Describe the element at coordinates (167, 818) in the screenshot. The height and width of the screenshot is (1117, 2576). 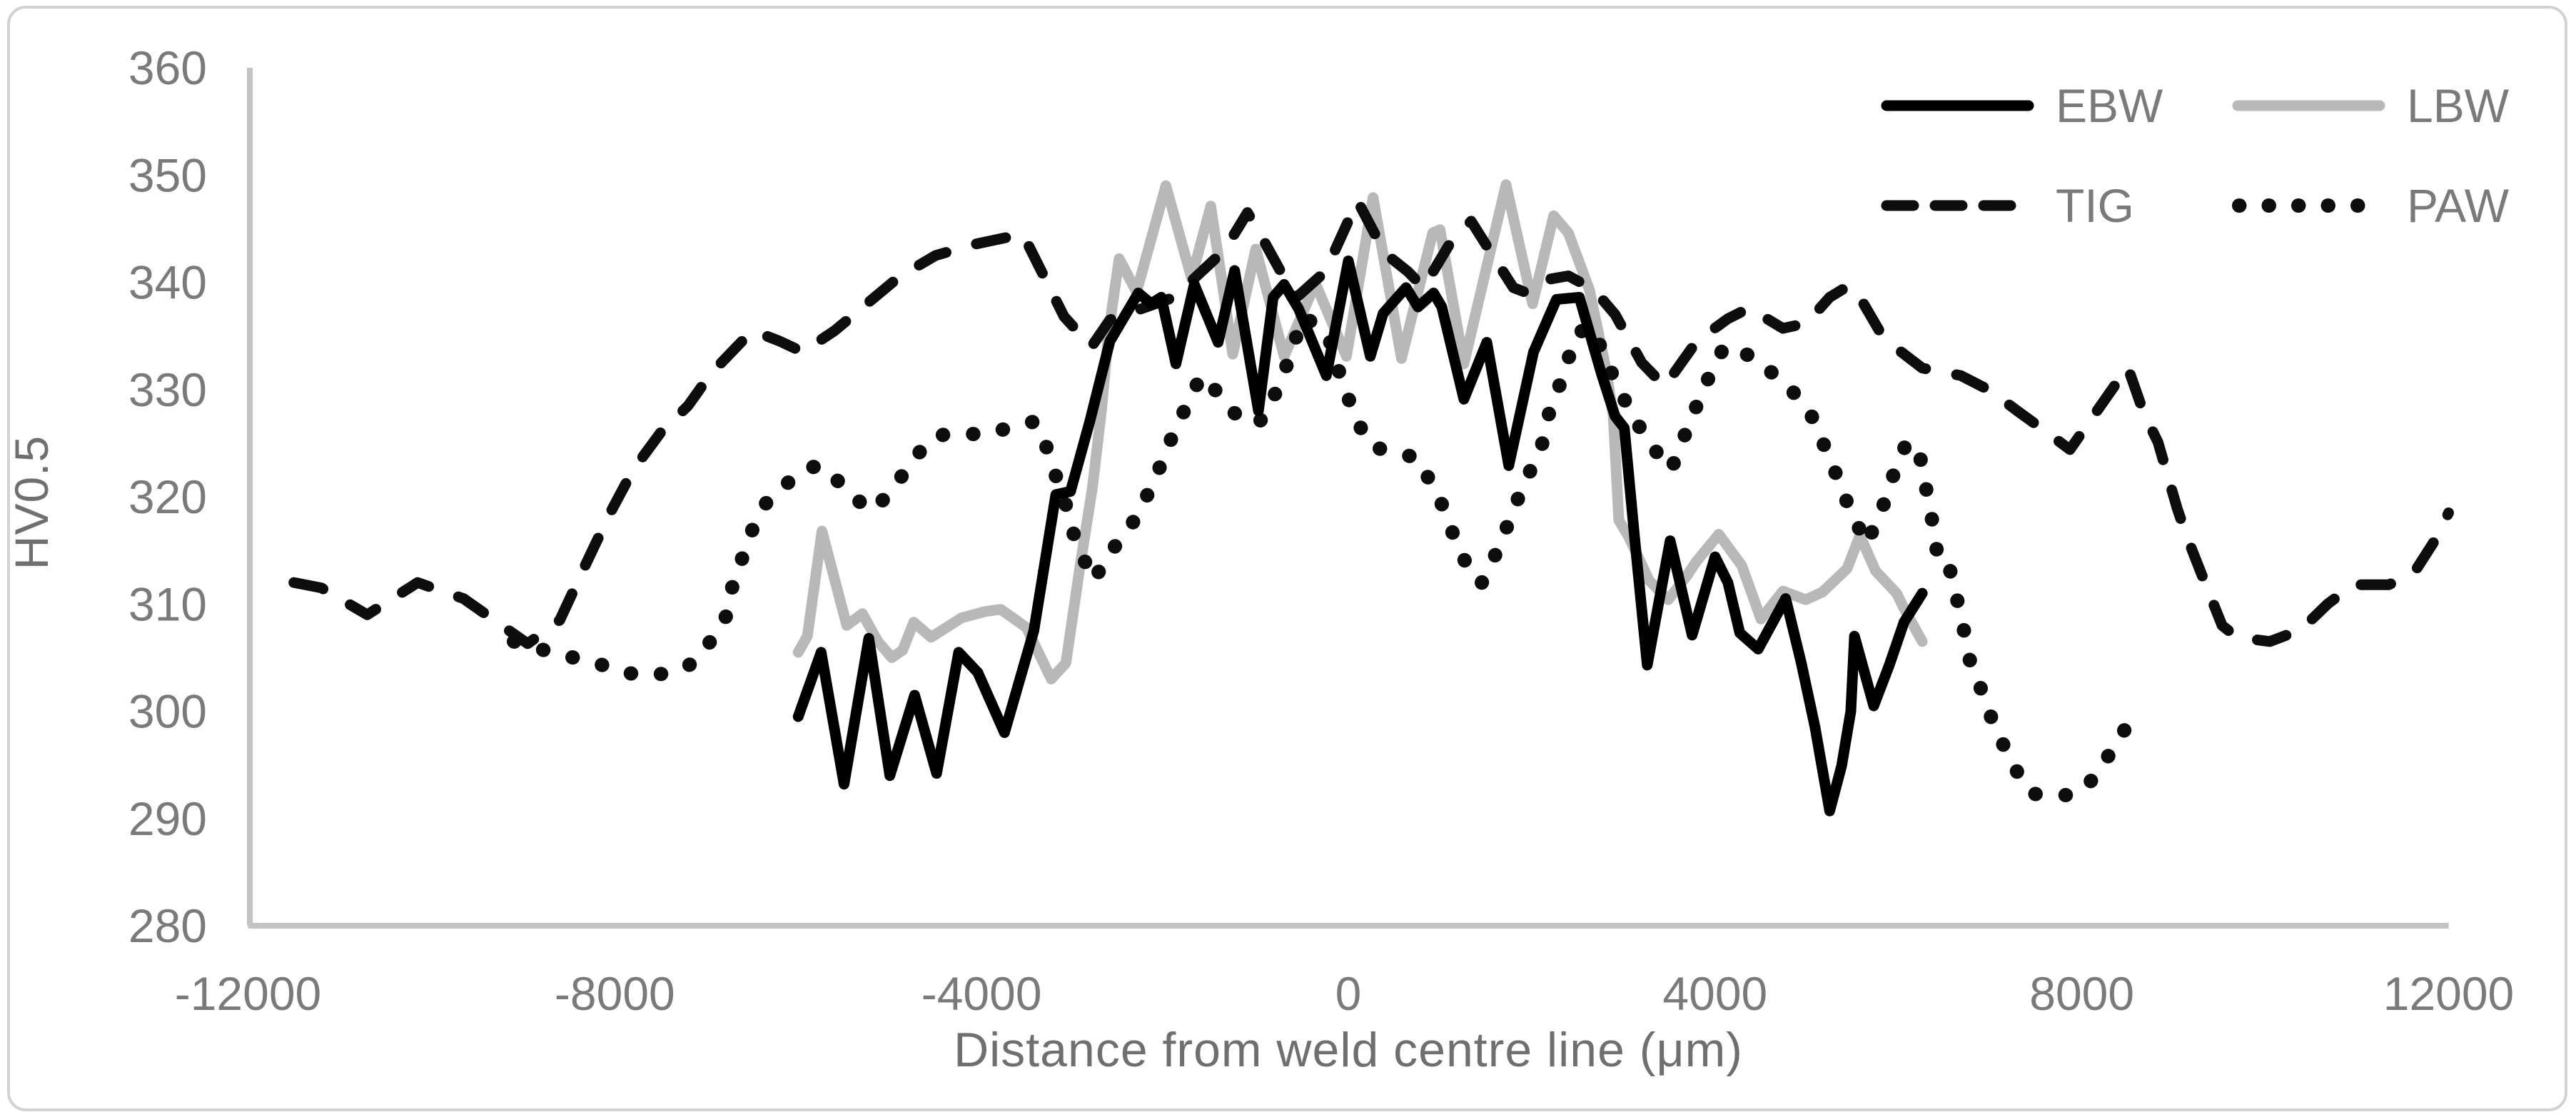
I see `y-tick-label: 290` at that location.